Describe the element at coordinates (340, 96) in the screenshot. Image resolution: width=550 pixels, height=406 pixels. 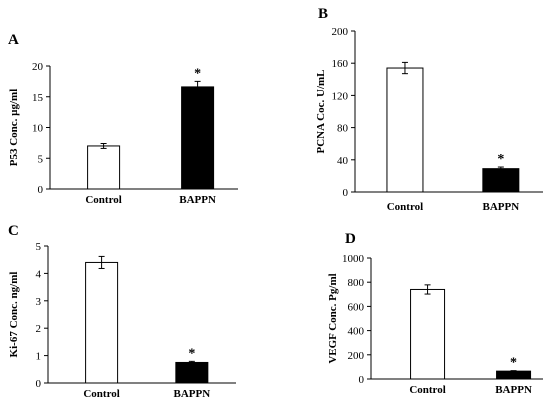
I see `y-tick-label: 120` at that location.